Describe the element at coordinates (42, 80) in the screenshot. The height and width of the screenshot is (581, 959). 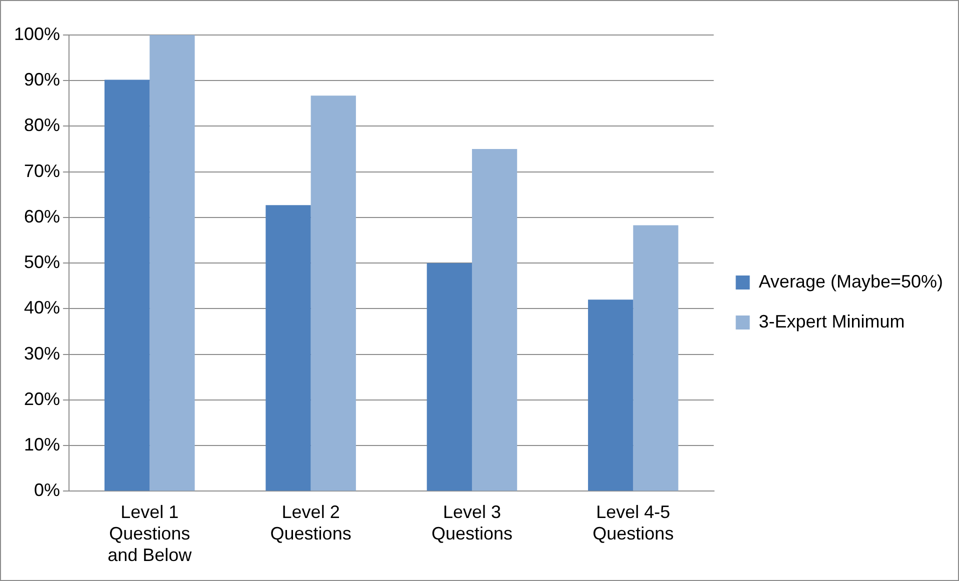
I see `y-tick-label: 90%` at that location.